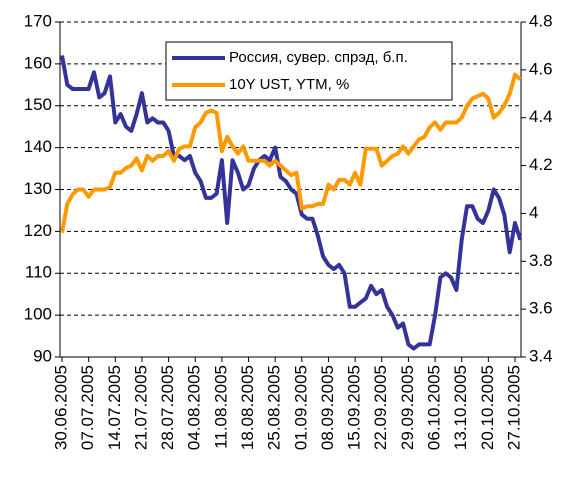  Describe the element at coordinates (38, 20) in the screenshot. I see `y-tick-label: 170` at that location.